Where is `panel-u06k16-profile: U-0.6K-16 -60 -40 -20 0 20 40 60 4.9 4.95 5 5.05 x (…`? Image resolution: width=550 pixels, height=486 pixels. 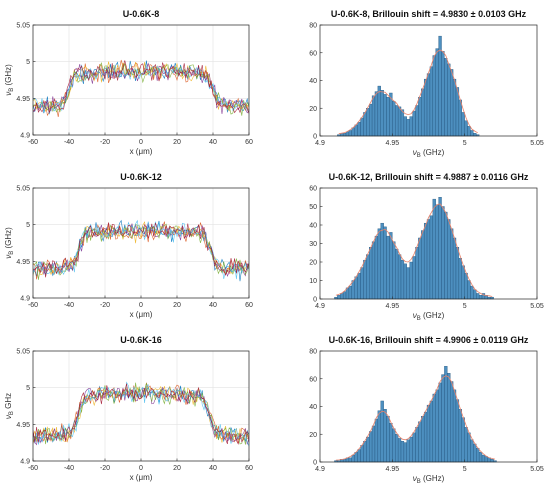
panel-u06k16-profile: U-0.6K-16 -60 -40 -20 0 20 40 60 4.9 4.95 5 5.05 x (… is located at coordinates (128, 408).